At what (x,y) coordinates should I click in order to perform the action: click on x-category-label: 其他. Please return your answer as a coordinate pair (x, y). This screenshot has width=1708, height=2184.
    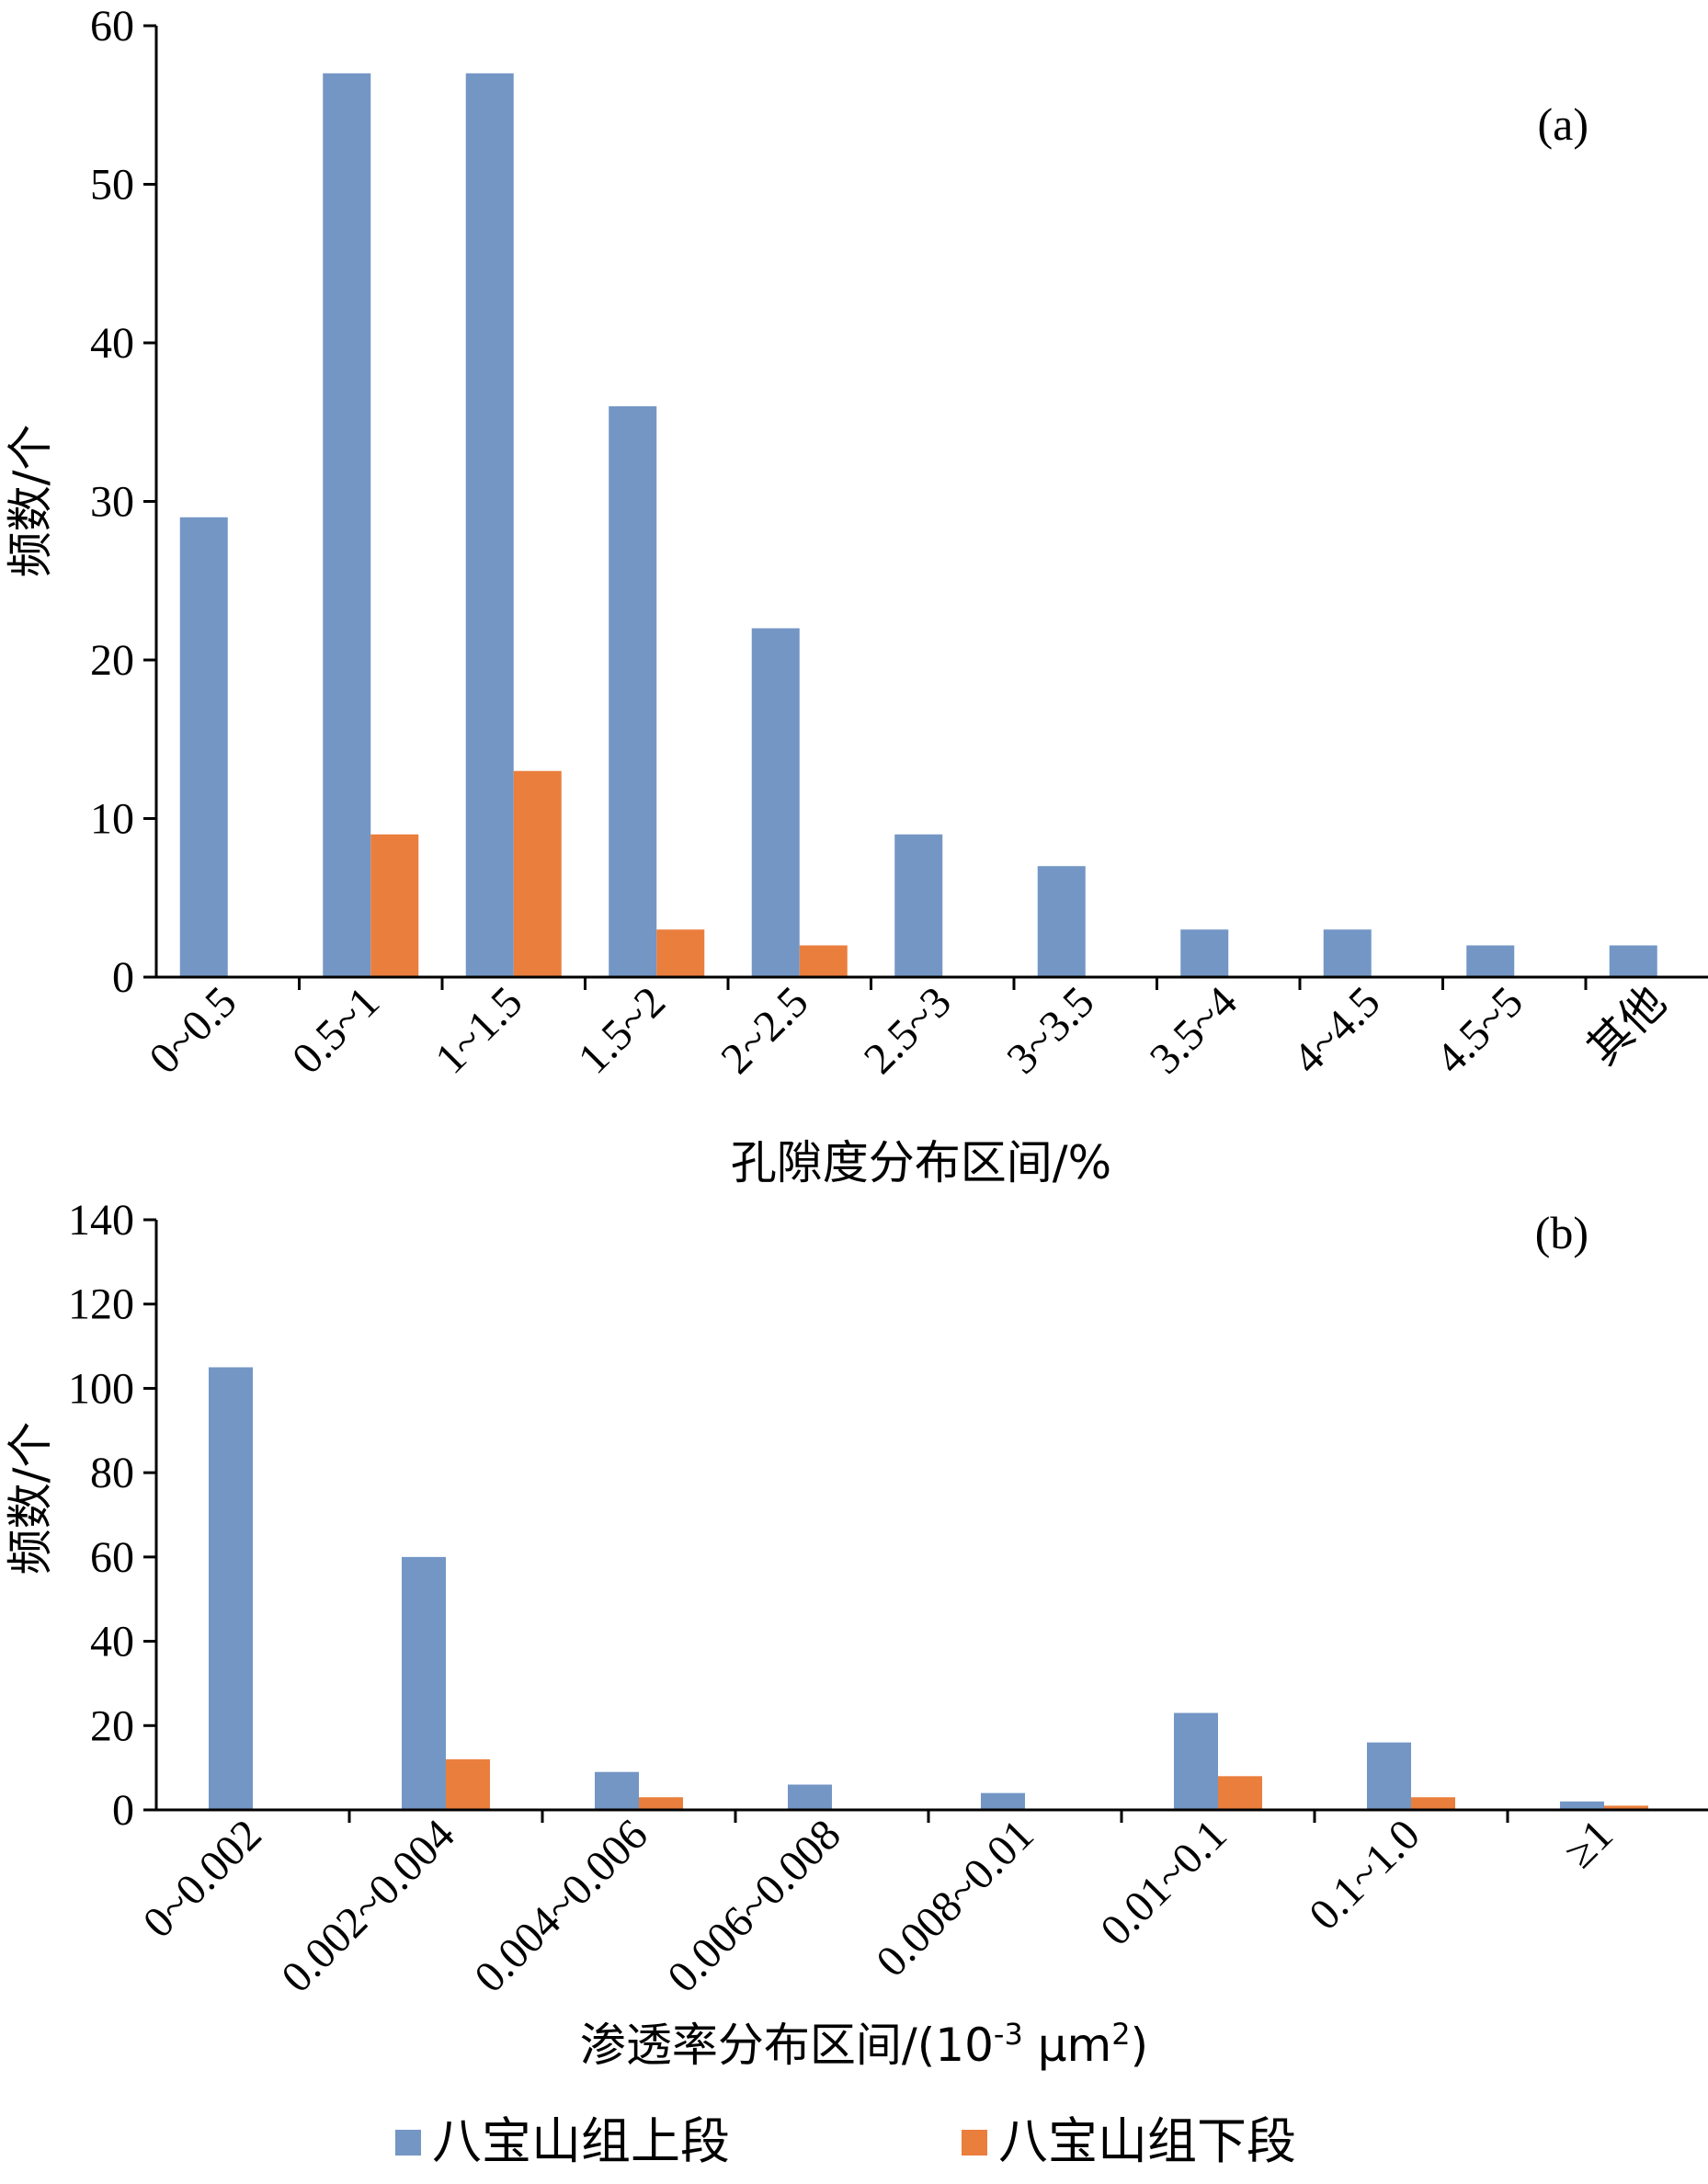
    Looking at the image, I should click on (1626, 1025).